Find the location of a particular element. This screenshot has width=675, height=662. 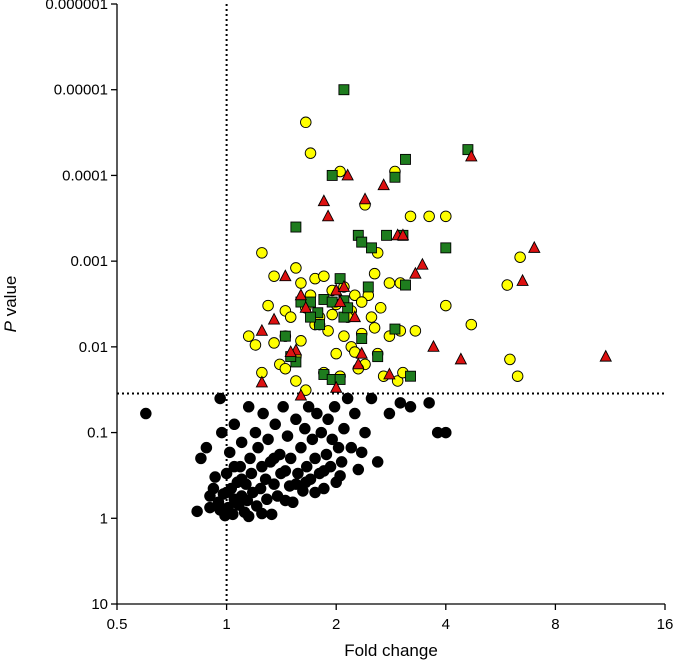

y-tick-label: 0.00001 is located at coordinates (81, 90).